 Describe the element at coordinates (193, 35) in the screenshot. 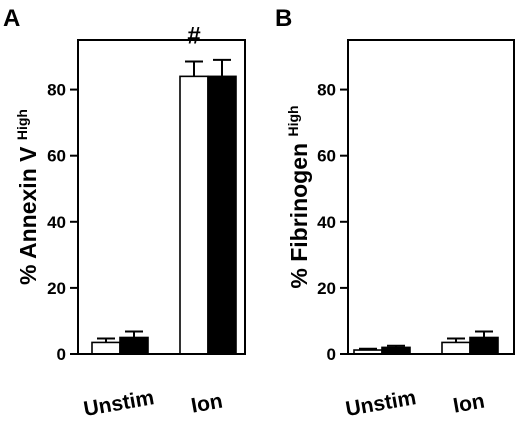

I see `significance-marker: #` at that location.